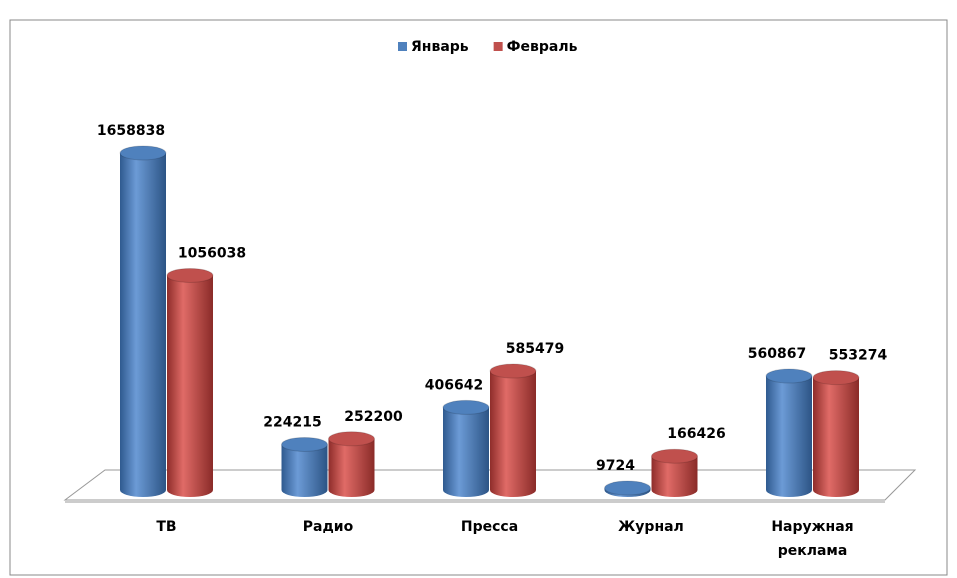 This screenshot has height=578, width=957. Describe the element at coordinates (166, 527) in the screenshot. I see `x-tick-label: ТВ` at that location.